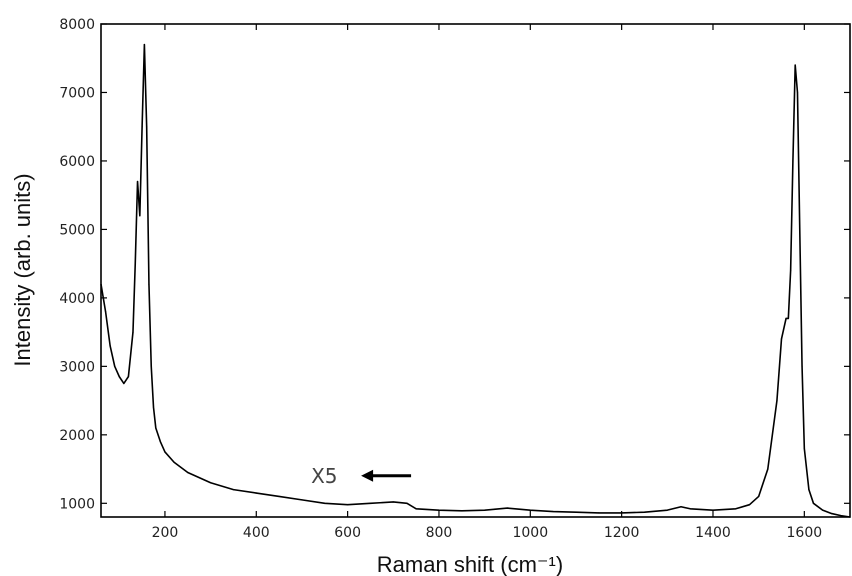  I want to click on annotation-layer: X5, so click(361, 476).